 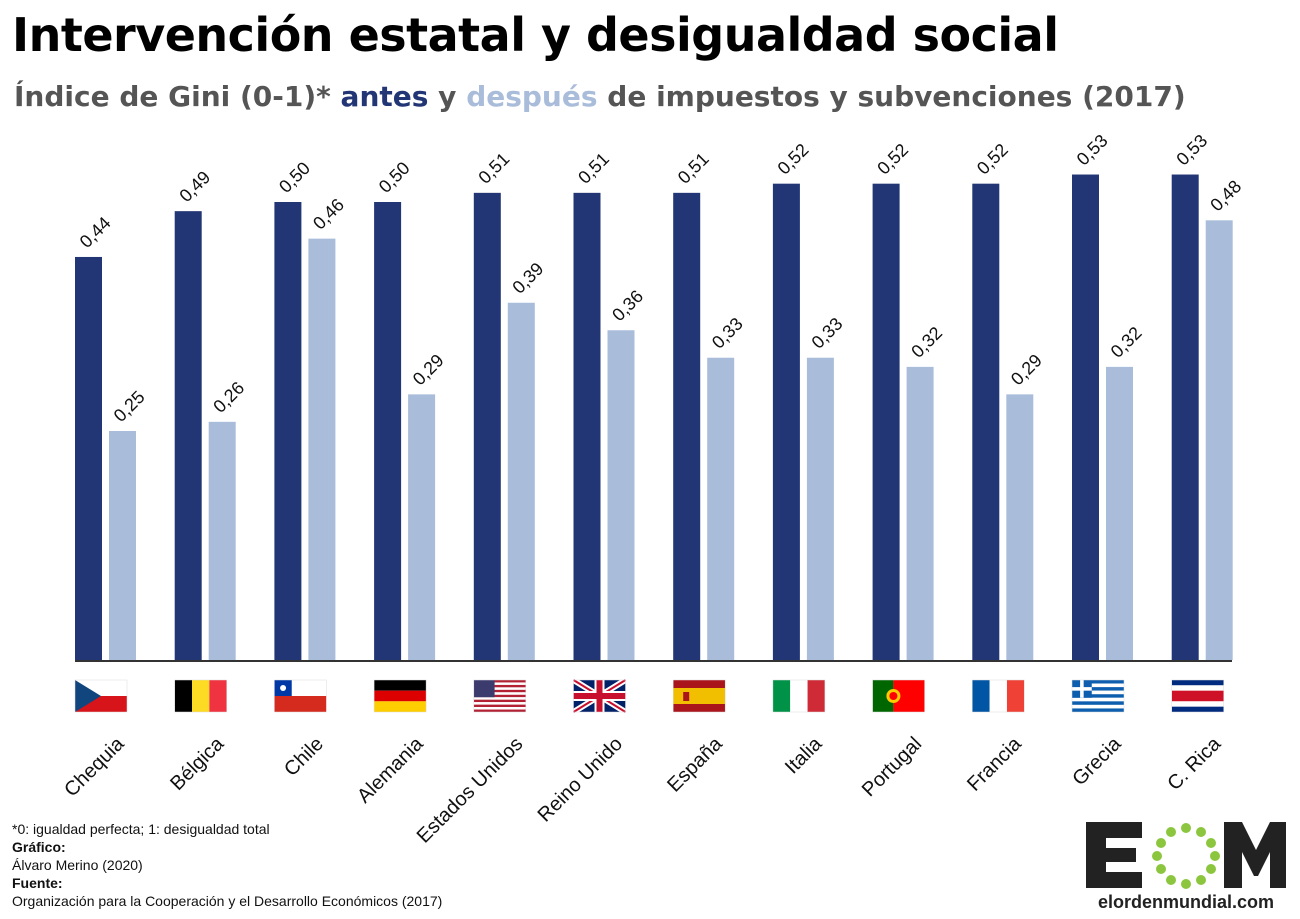 What do you see at coordinates (532, 96) in the screenshot?
I see `legend-despues: después` at bounding box center [532, 96].